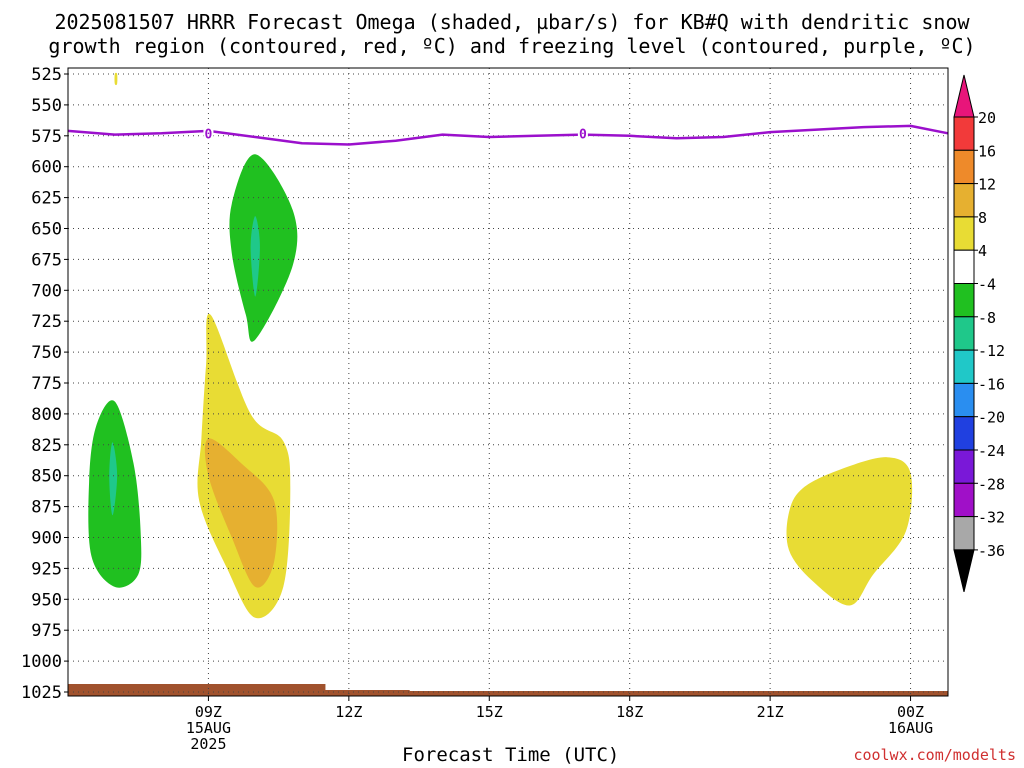 The image size is (1024, 768). What do you see at coordinates (982, 251) in the screenshot?
I see `colorbar-label-4: 4` at bounding box center [982, 251].